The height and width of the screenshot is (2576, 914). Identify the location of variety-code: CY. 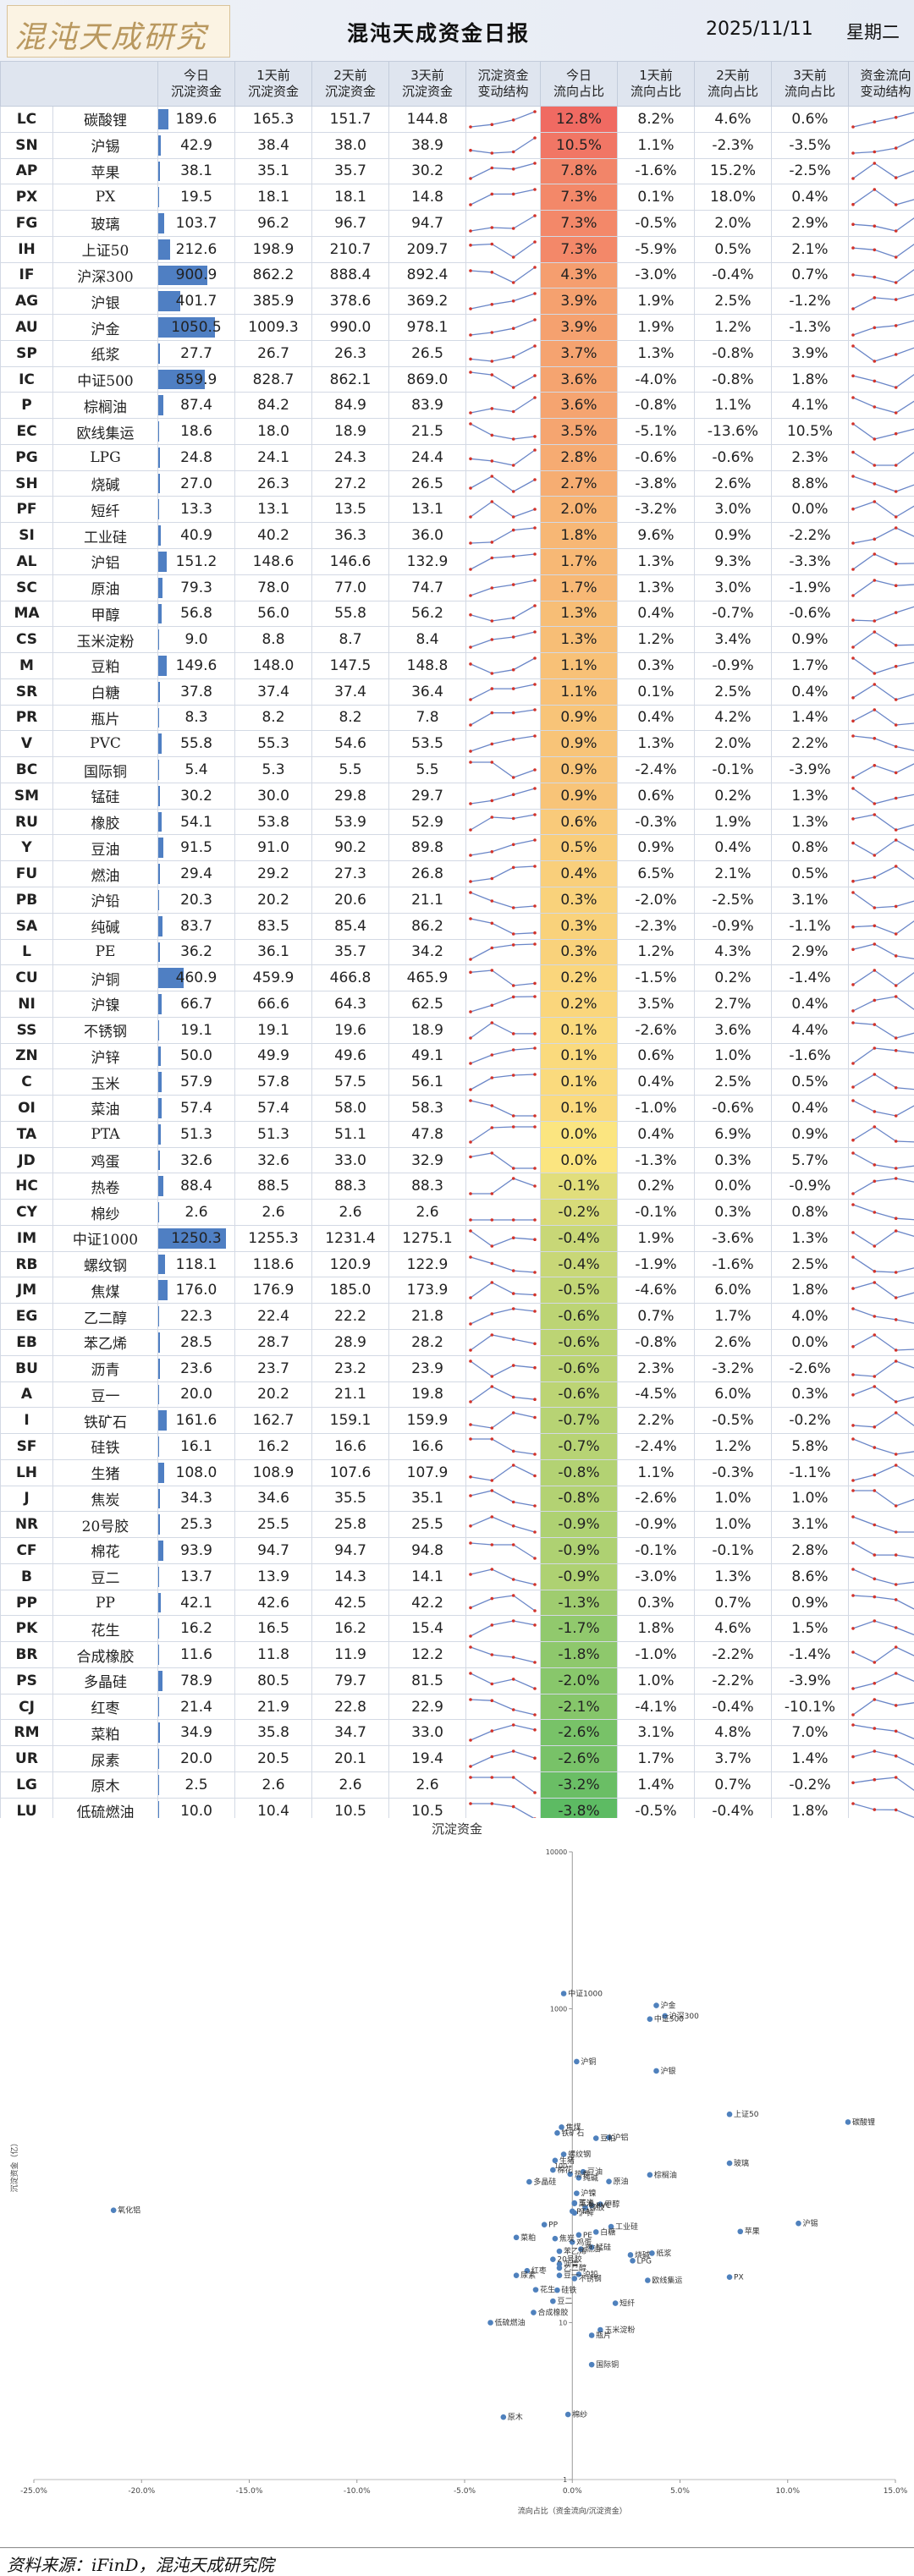
(27, 1213).